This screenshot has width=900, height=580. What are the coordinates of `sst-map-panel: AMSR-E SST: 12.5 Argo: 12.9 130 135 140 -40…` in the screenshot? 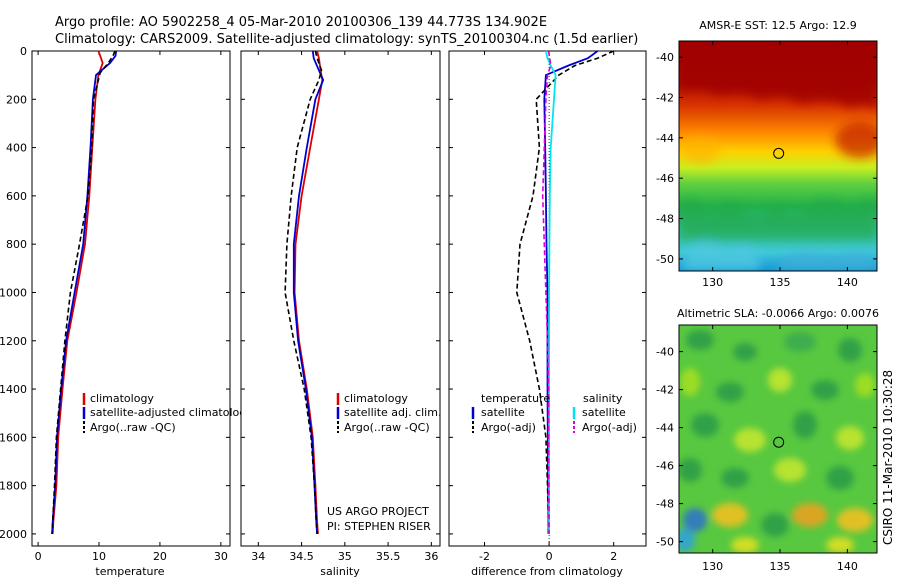 It's located at (767, 154).